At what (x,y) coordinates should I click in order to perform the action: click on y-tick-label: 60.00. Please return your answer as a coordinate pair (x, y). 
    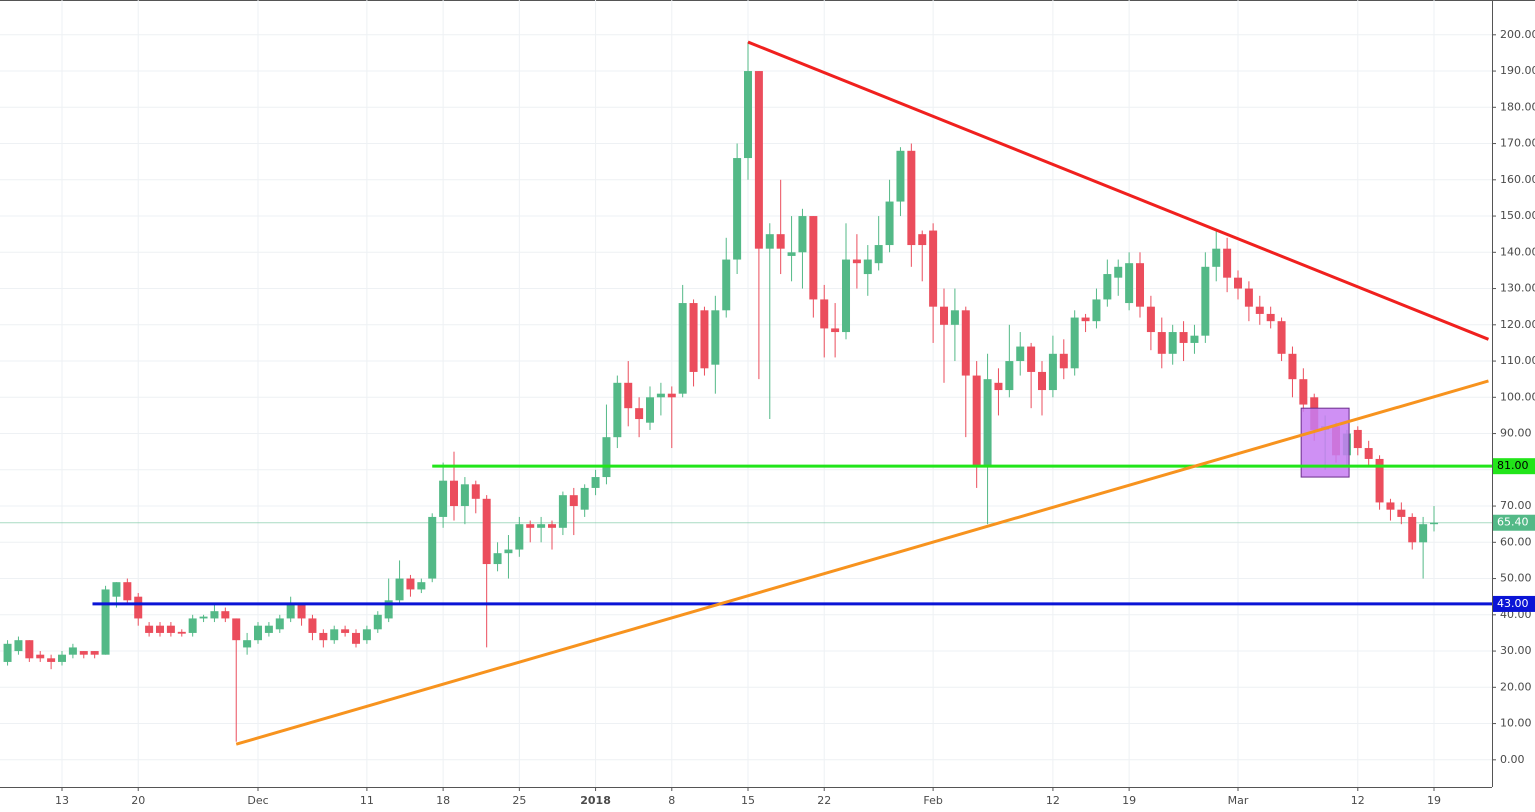
    Looking at the image, I should click on (1516, 541).